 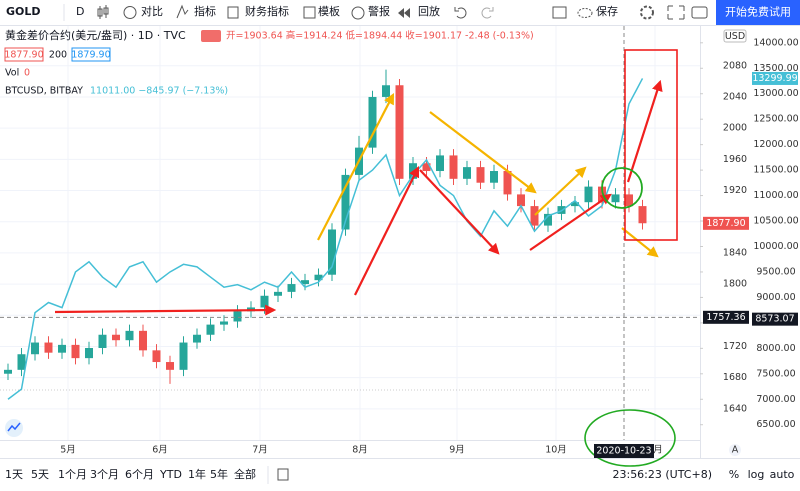 What do you see at coordinates (782, 474) in the screenshot?
I see `scale-option: auto` at bounding box center [782, 474].